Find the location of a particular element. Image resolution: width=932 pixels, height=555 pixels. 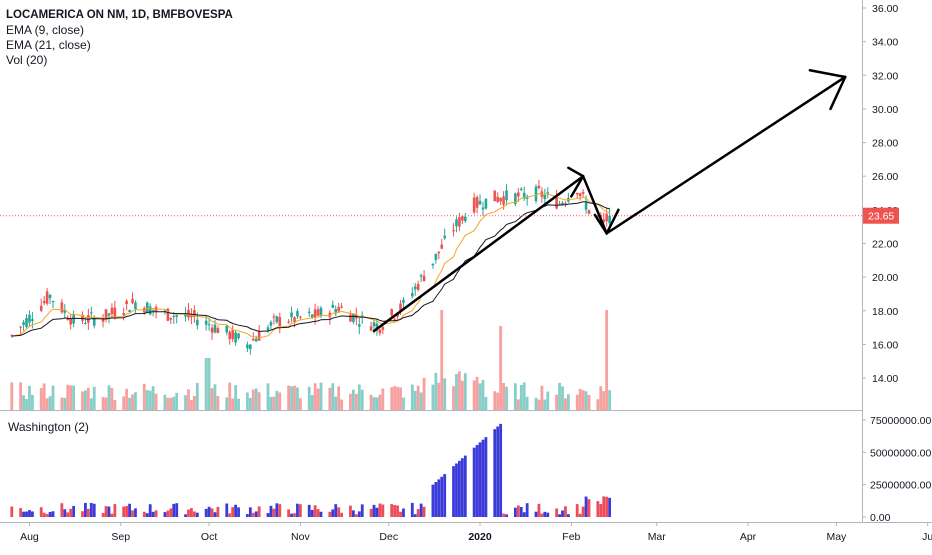

legend-ema21: EMA (21, close) is located at coordinates (48, 45).